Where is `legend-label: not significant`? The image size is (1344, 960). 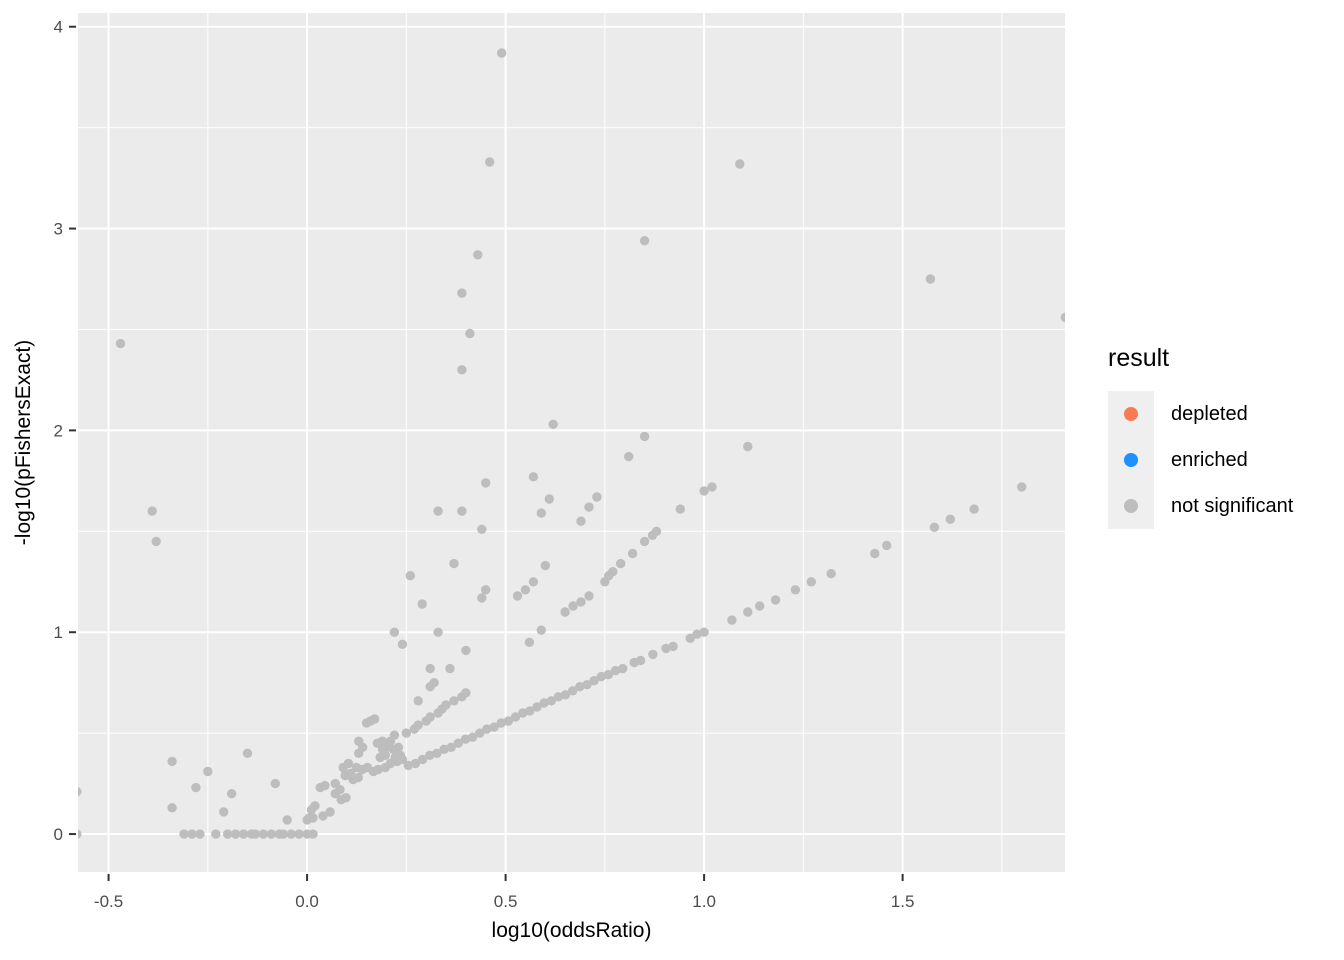
legend-label: not significant is located at coordinates (1232, 505).